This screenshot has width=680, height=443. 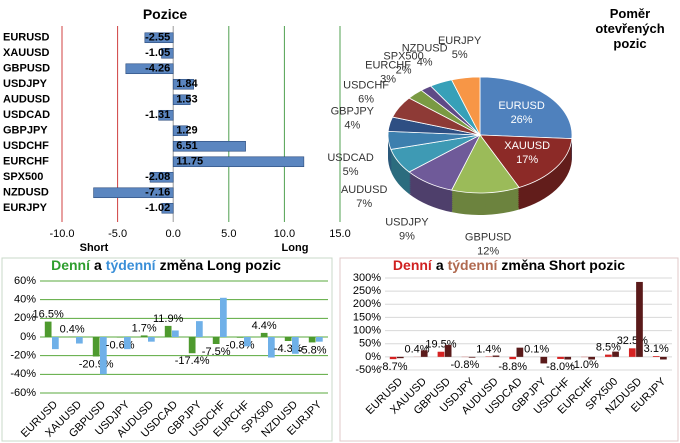 What do you see at coordinates (157, 38) in the screenshot?
I see `value-label: -2.55` at bounding box center [157, 38].